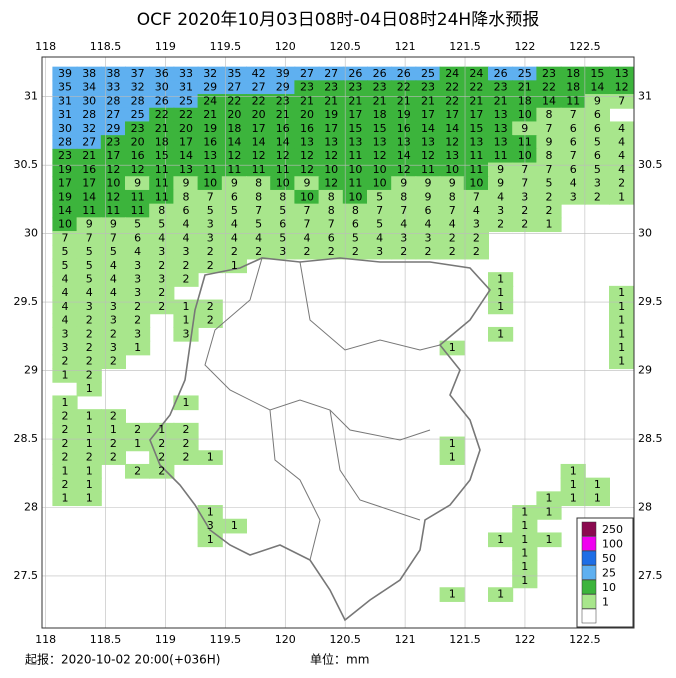 The height and width of the screenshot is (678, 676). I want to click on lon-label-top: 122, so click(524, 46).